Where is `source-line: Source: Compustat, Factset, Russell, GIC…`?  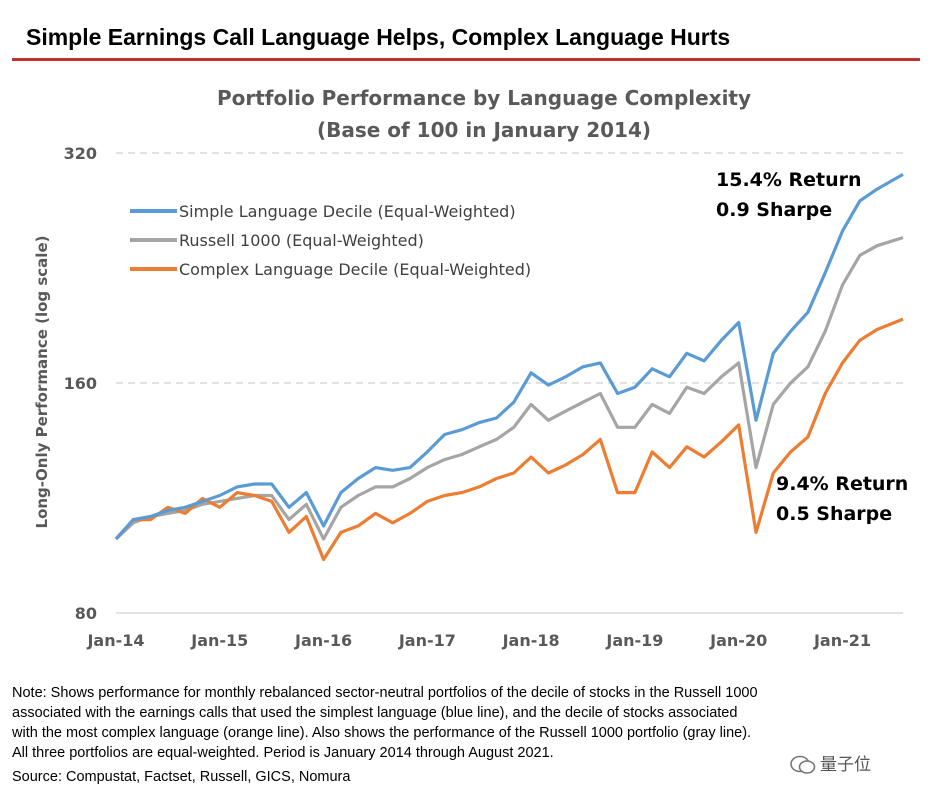 source-line: Source: Compustat, Factset, Russell, GIC… is located at coordinates (181, 777).